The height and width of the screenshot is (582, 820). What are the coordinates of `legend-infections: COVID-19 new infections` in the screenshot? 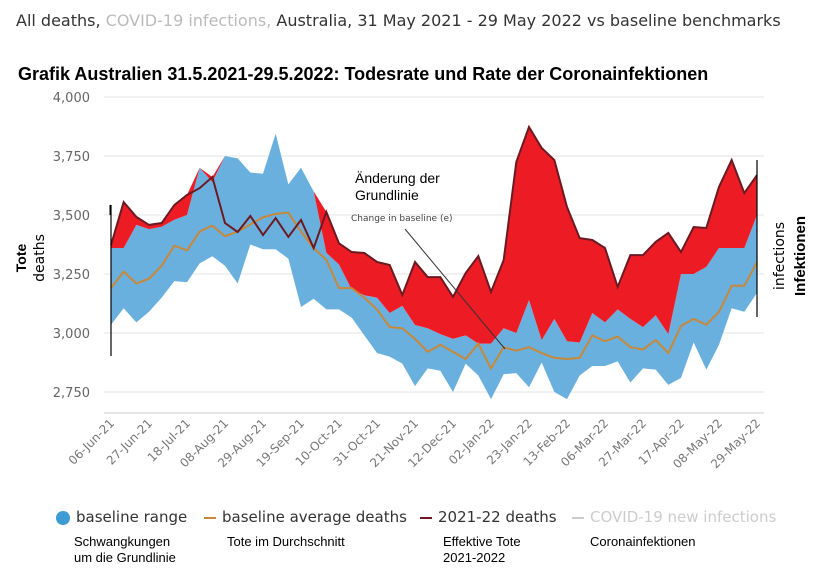 It's located at (674, 517).